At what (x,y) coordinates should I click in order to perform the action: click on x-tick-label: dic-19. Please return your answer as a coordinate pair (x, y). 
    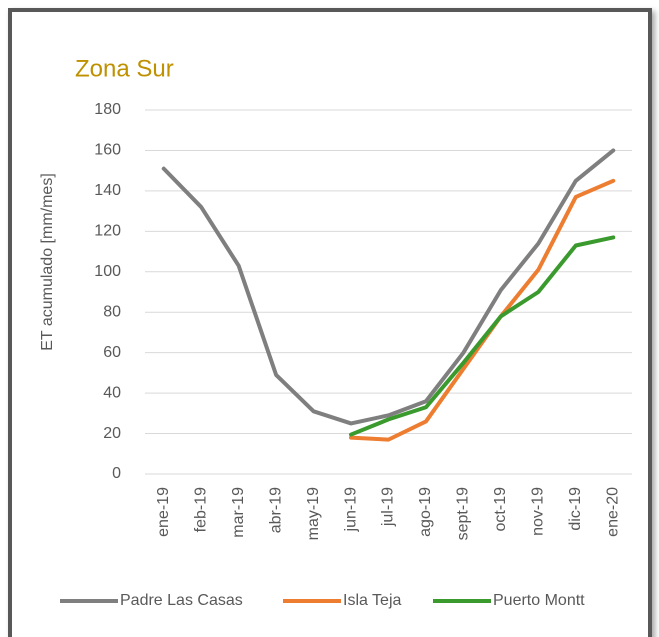
    Looking at the image, I should click on (575, 509).